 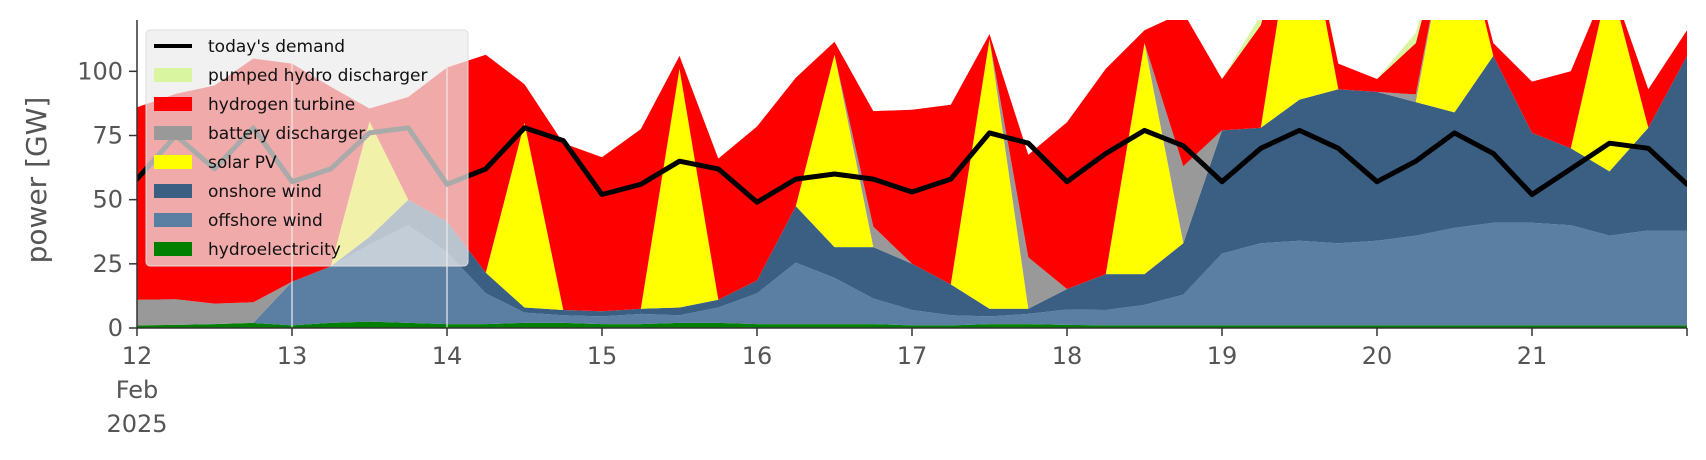 I want to click on legend-swatch-offshore-wind, so click(x=173, y=220).